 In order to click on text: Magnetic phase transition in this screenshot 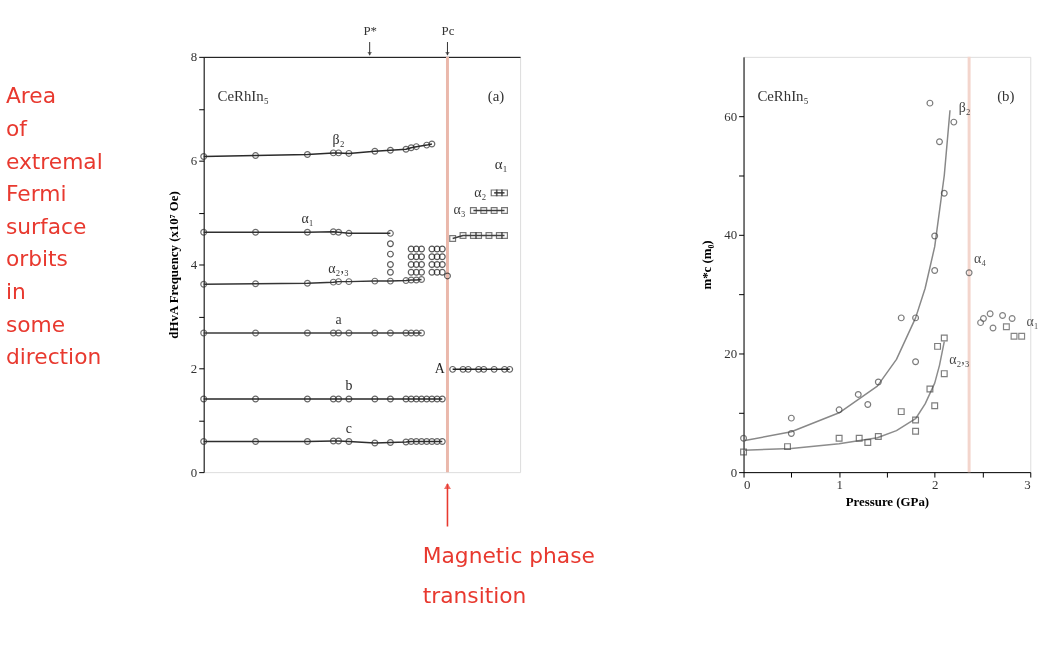, I will do `click(508, 575)`.